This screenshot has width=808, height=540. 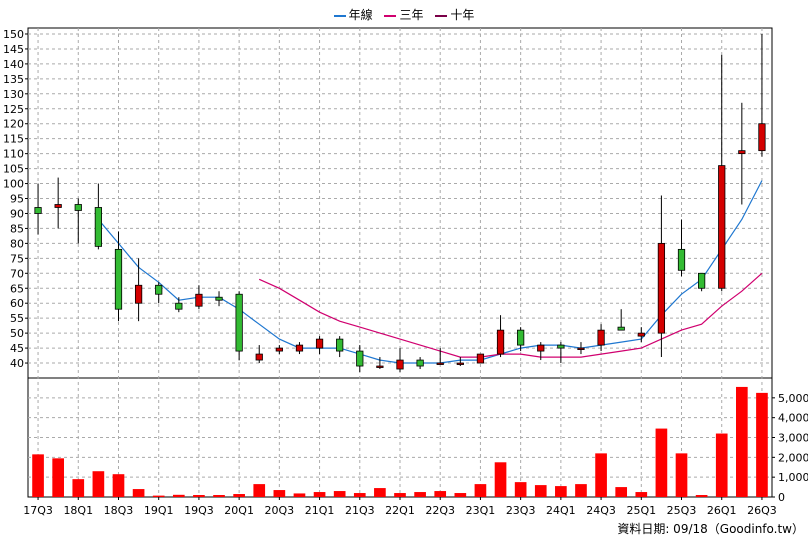 What do you see at coordinates (78, 510) in the screenshot?
I see `time-tick-label: 18Q1` at bounding box center [78, 510].